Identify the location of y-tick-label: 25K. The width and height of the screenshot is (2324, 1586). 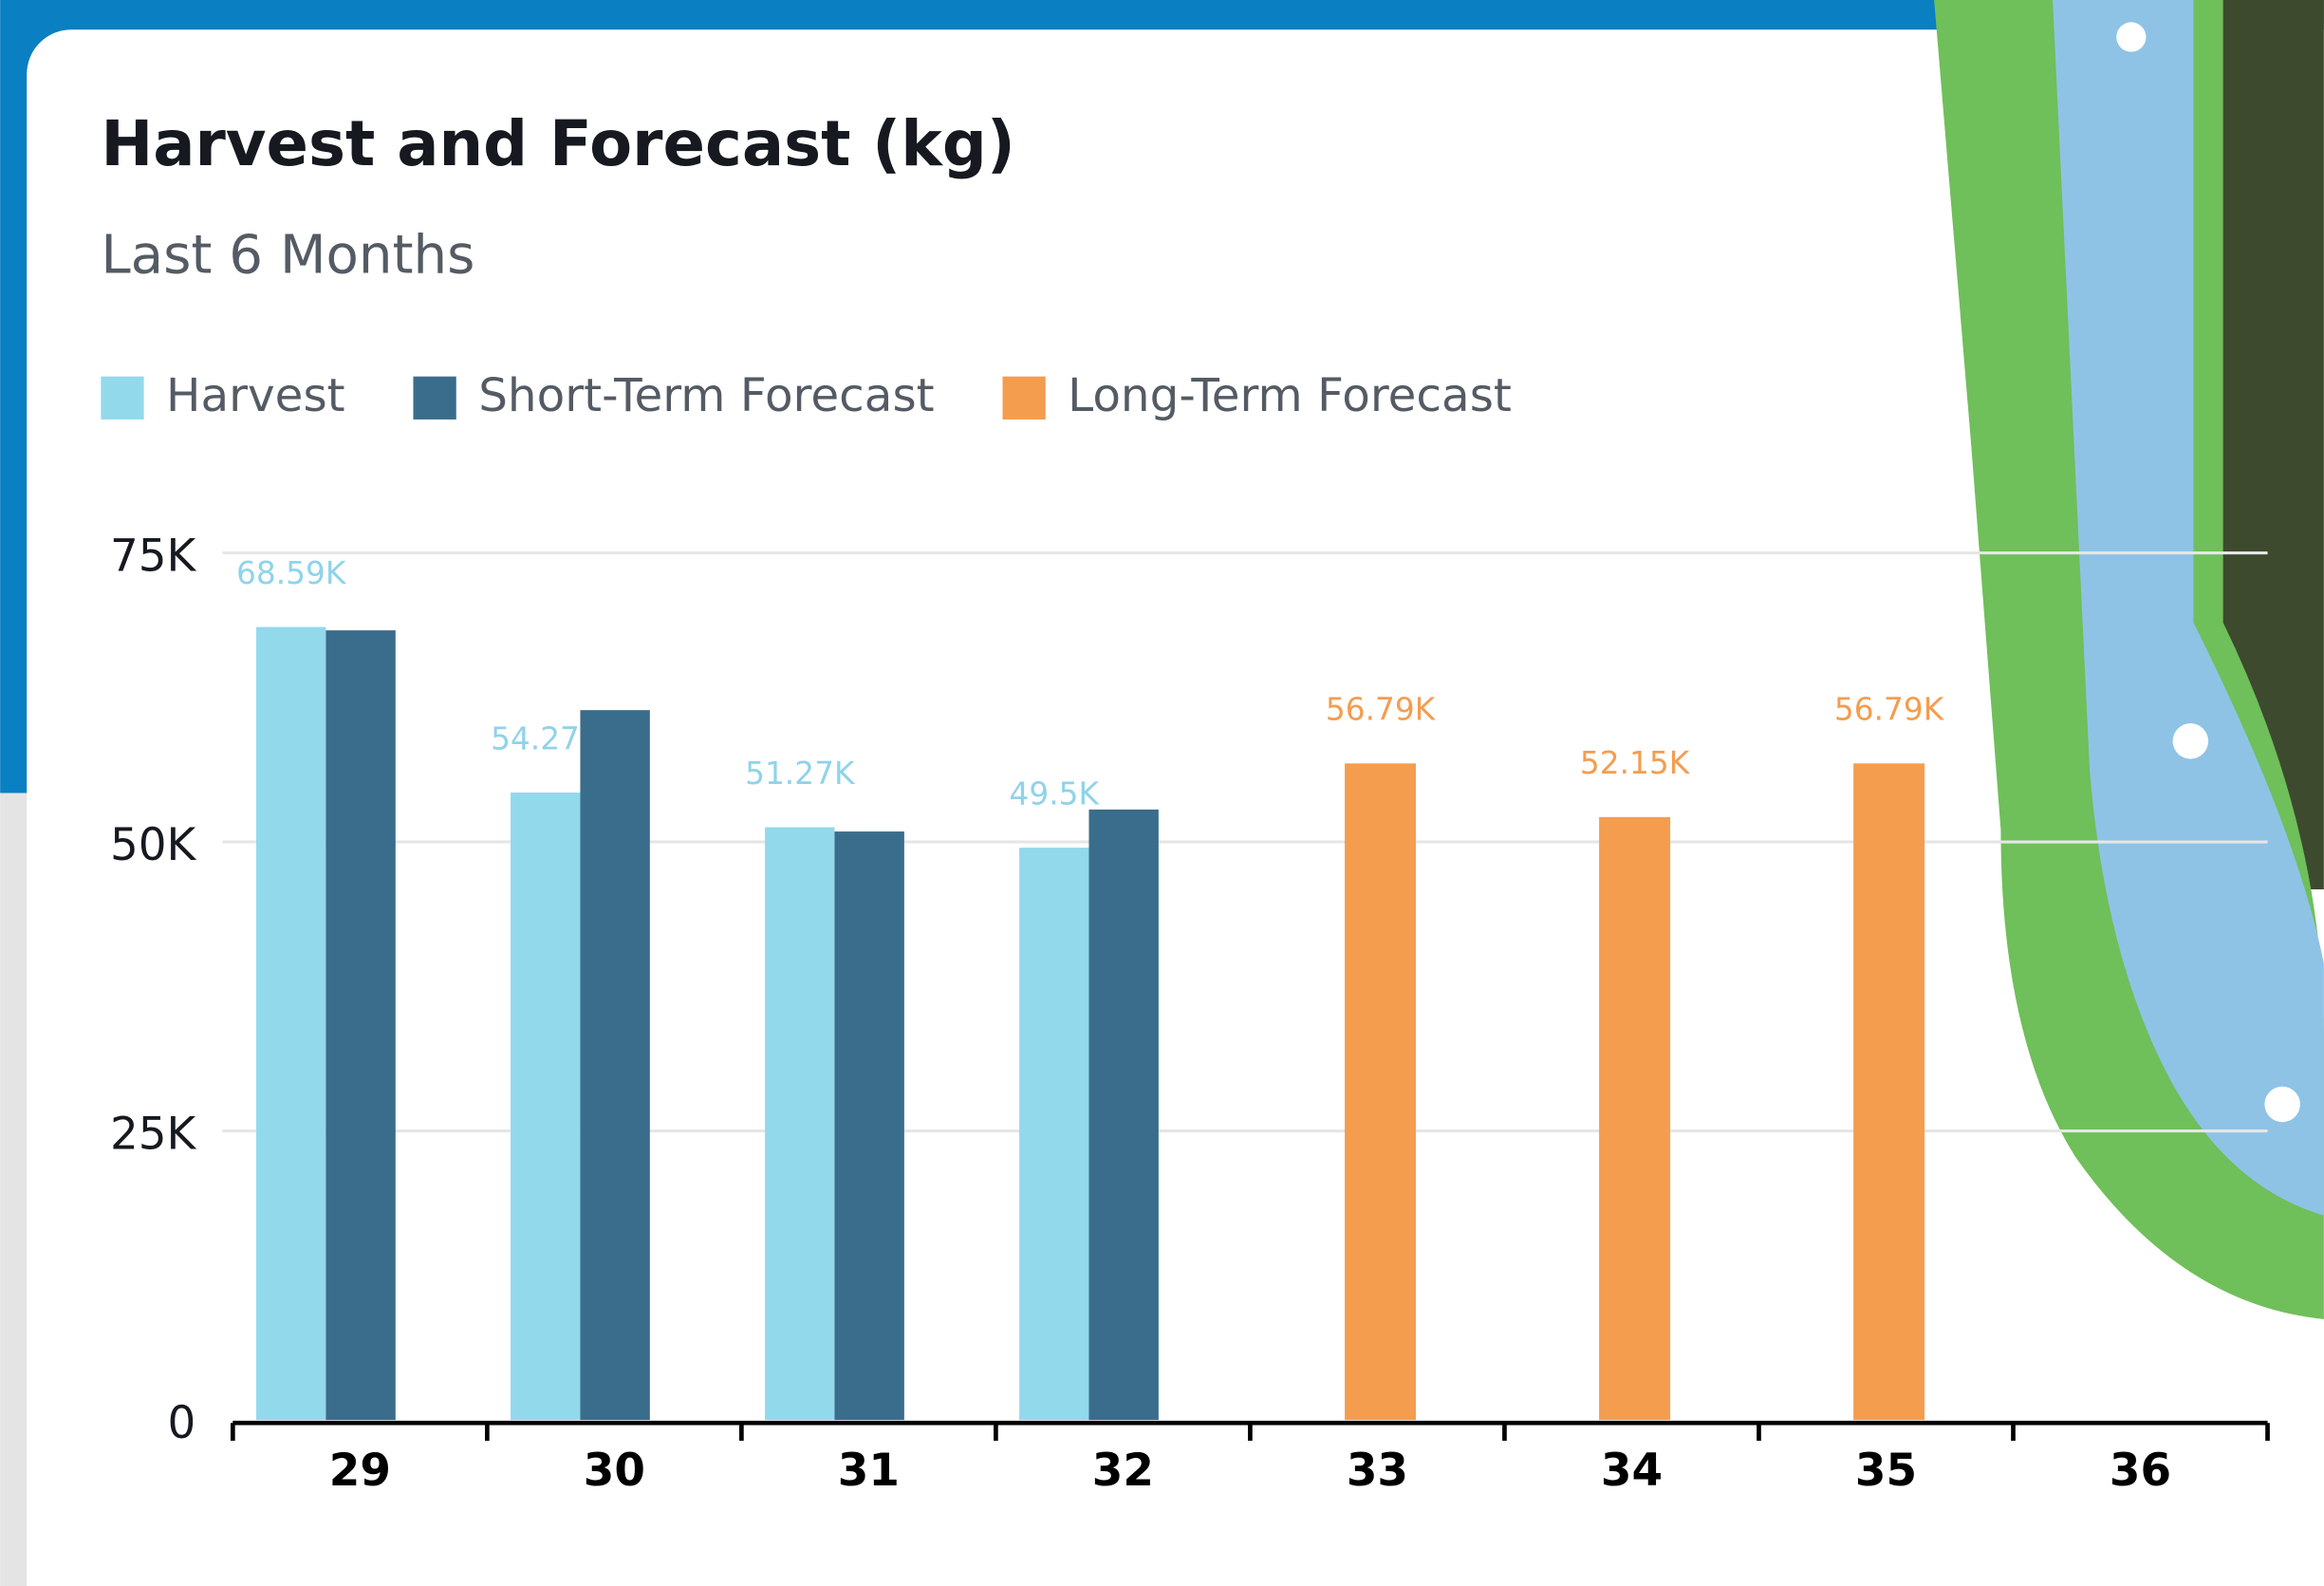
(154, 1135).